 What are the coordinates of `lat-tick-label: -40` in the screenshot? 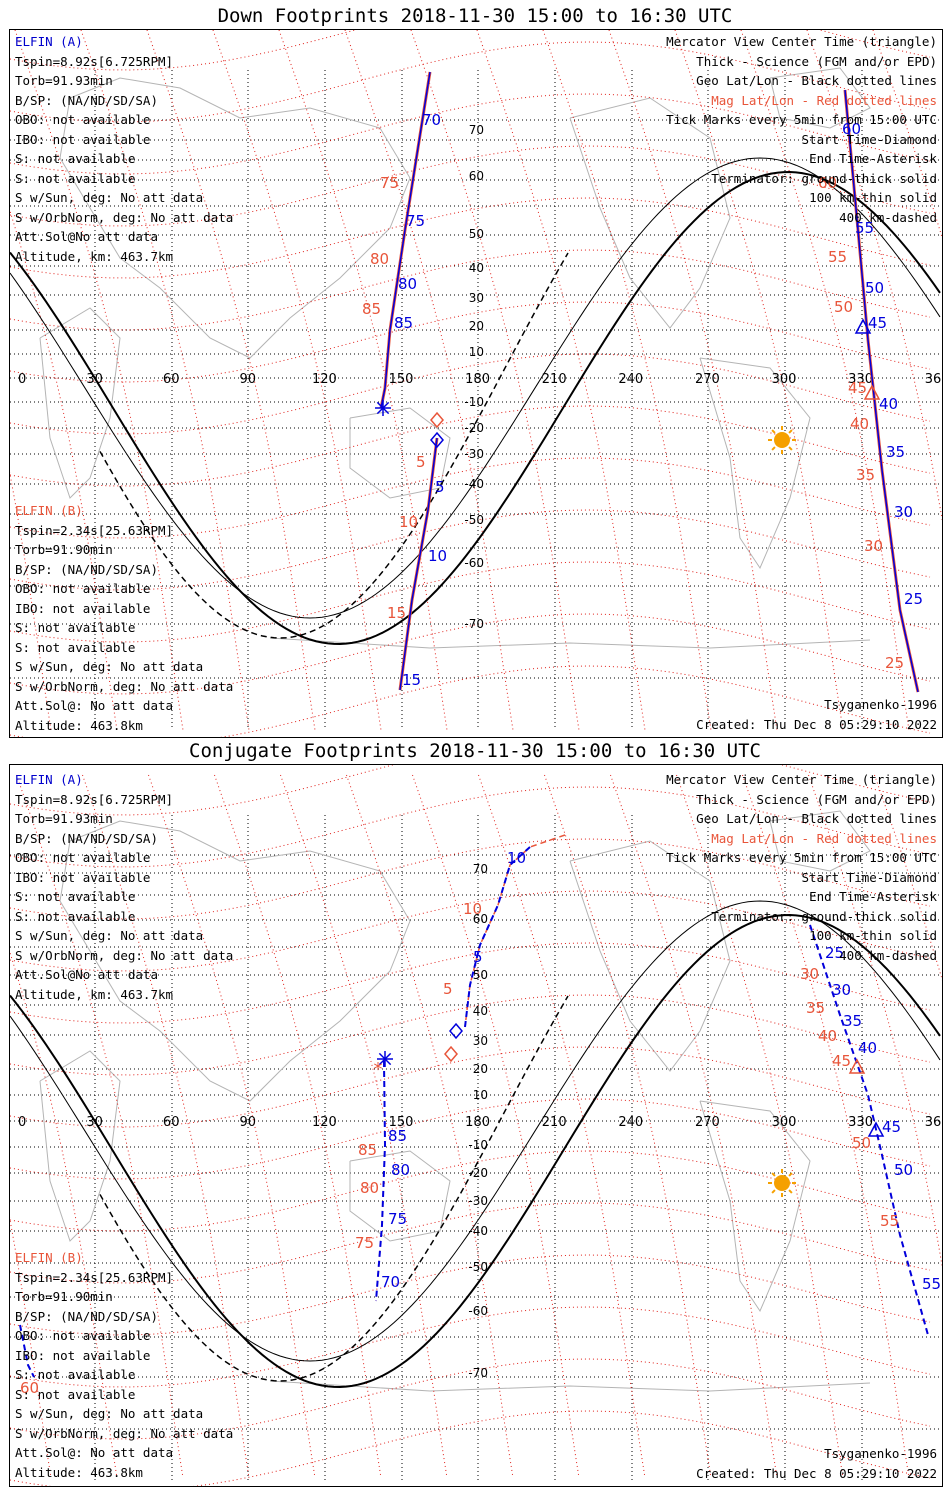 It's located at (474, 484).